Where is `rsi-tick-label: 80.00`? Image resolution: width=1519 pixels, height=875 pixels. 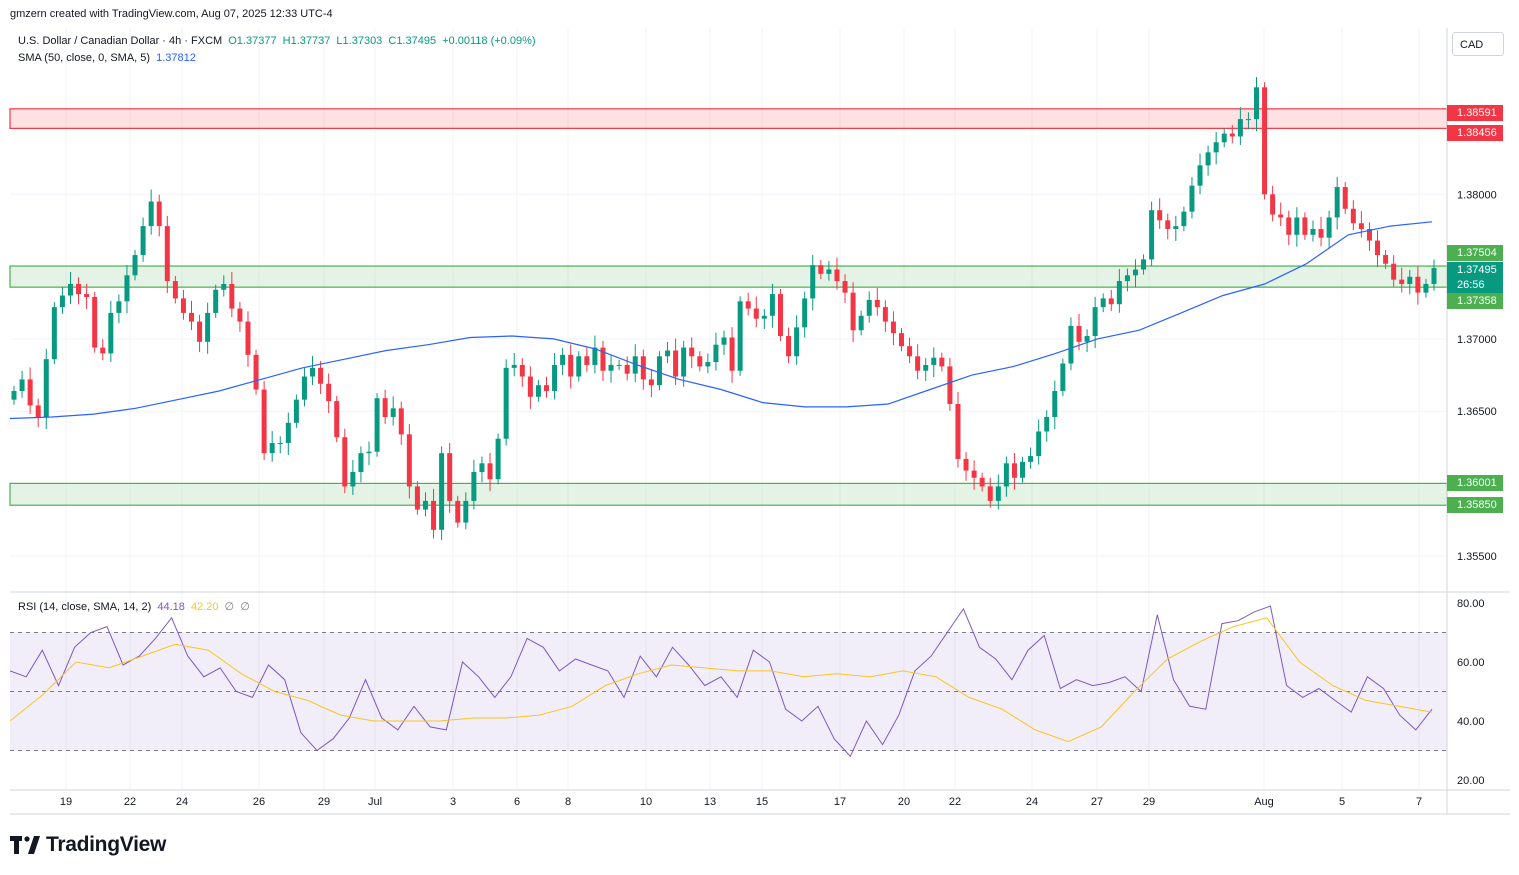
rsi-tick-label: 80.00 is located at coordinates (1471, 604).